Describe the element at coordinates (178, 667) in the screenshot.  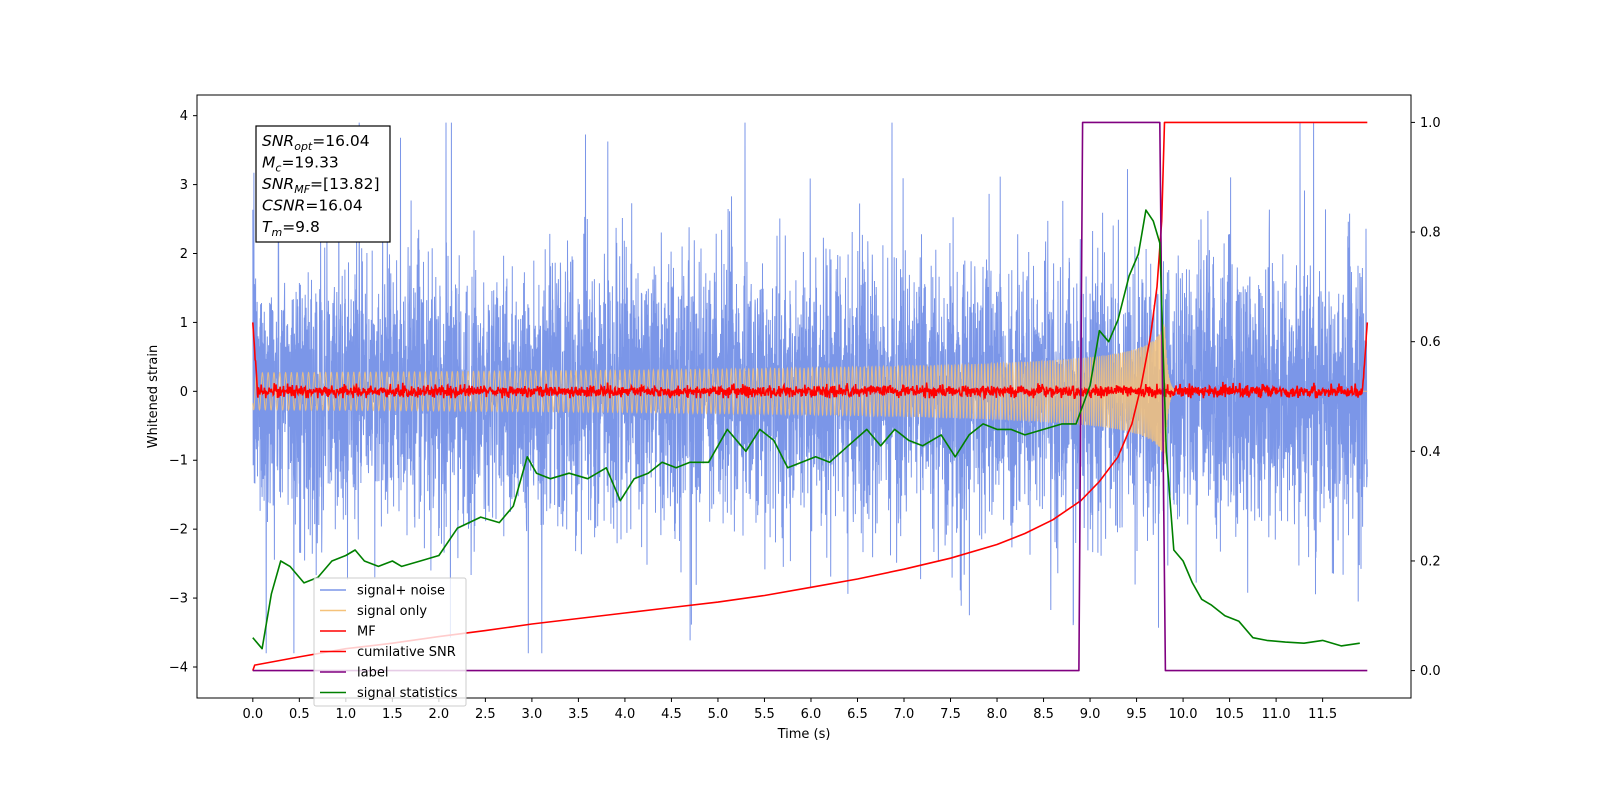
I see `y-tick-label: −4` at that location.